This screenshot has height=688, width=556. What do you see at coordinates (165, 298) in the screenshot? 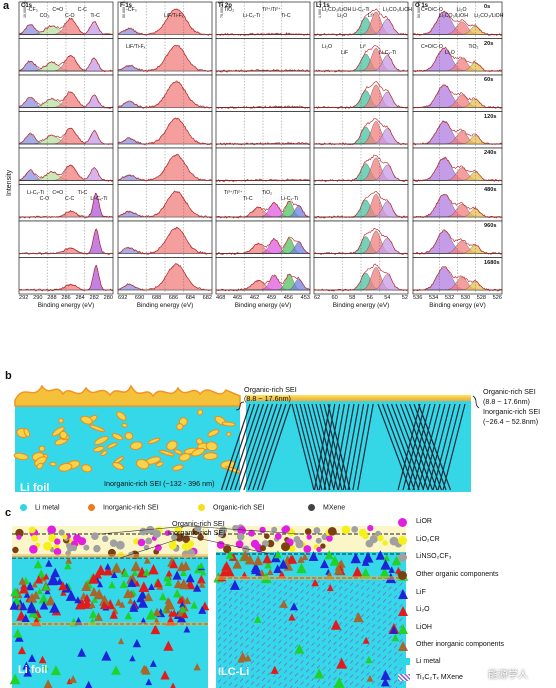
I see `xps-tick-labels: 692 690 688 686 684 682` at bounding box center [165, 298].